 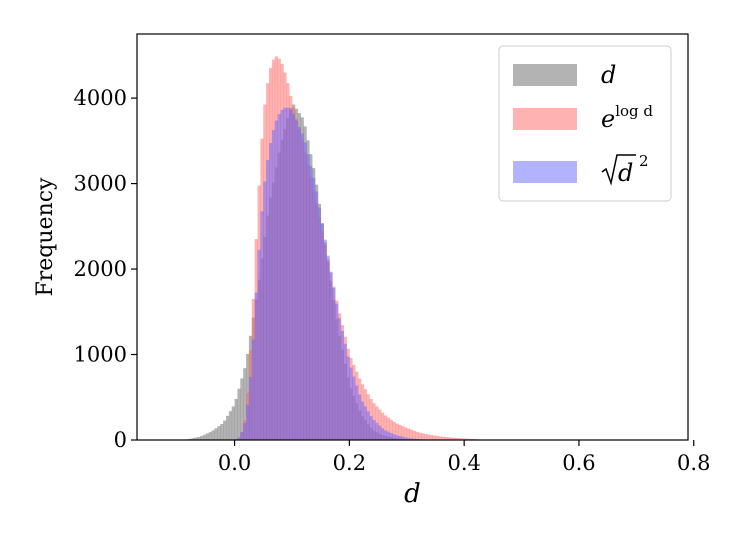 I want to click on y-tick-label: 4000, so click(x=100, y=98).